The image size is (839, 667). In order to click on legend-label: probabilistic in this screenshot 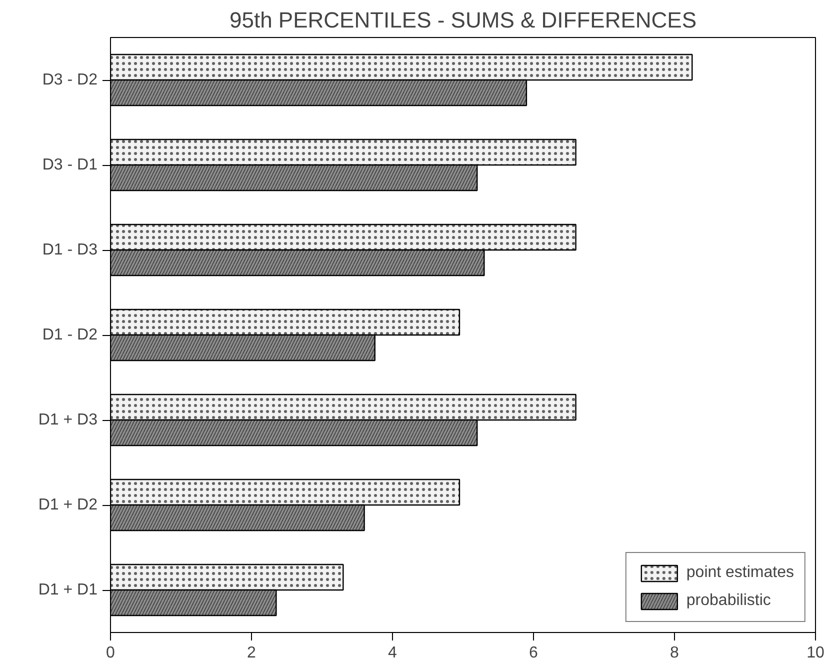, I will do `click(728, 601)`.